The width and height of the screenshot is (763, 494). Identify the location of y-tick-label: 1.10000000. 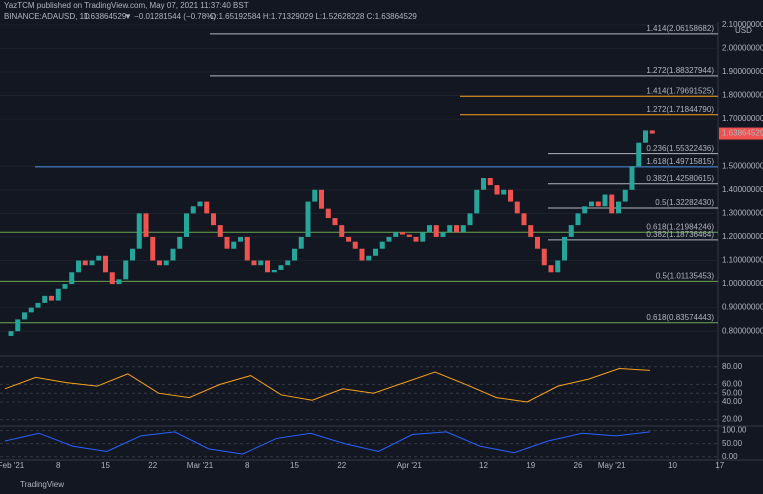
(742, 260).